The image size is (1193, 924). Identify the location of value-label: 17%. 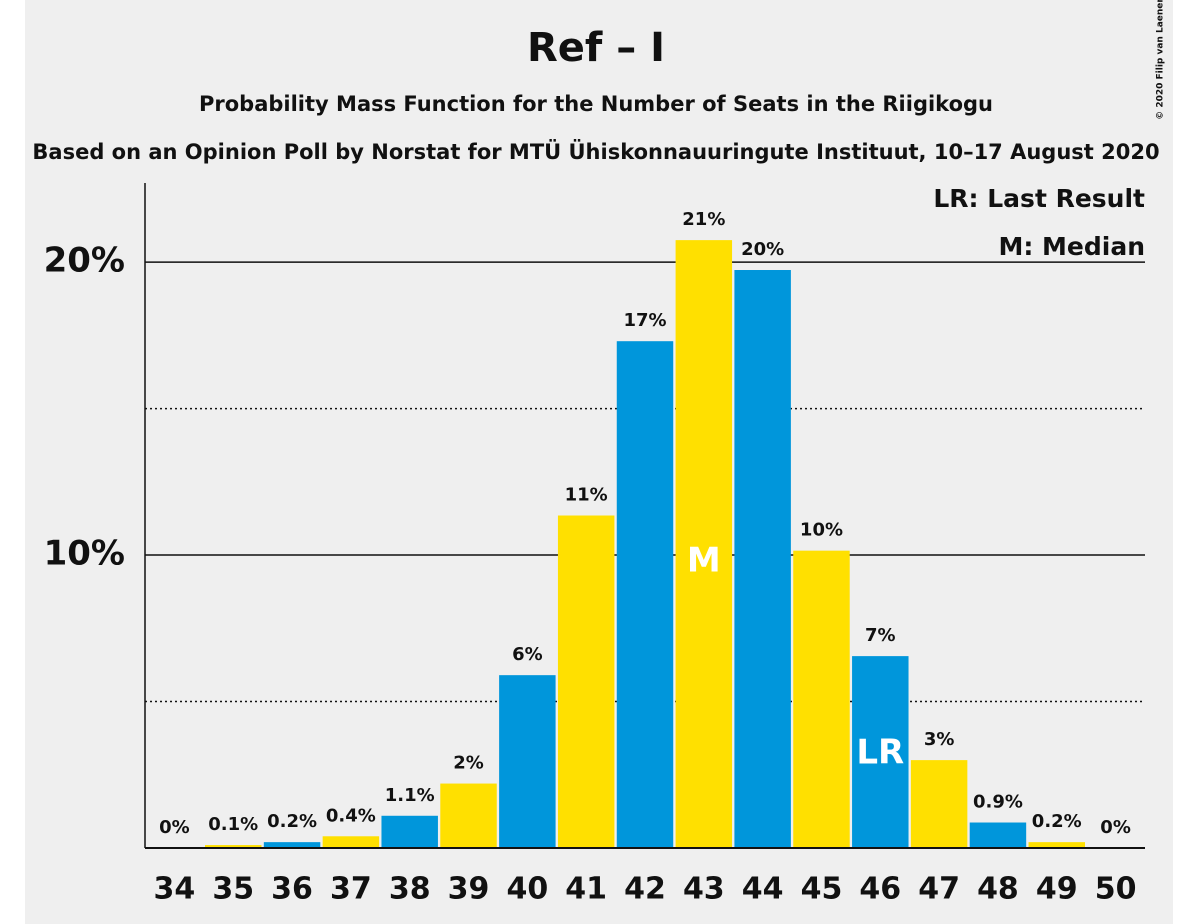
(644, 320).